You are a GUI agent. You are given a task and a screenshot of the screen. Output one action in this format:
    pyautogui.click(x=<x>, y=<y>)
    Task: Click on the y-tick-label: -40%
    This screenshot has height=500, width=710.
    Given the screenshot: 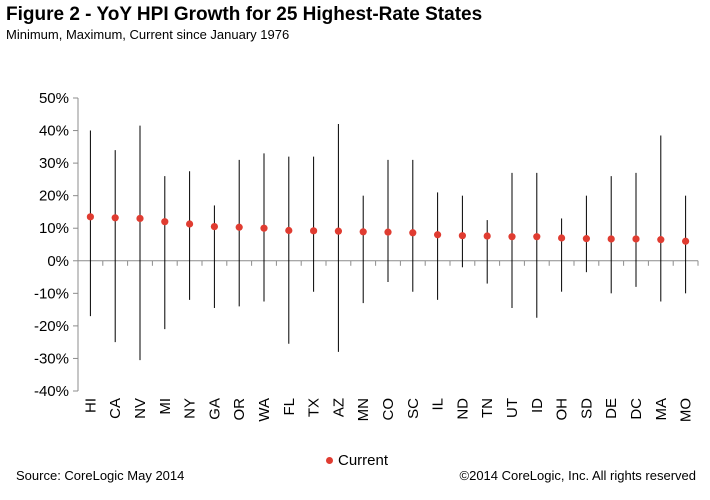 What is the action you would take?
    pyautogui.click(x=51, y=391)
    